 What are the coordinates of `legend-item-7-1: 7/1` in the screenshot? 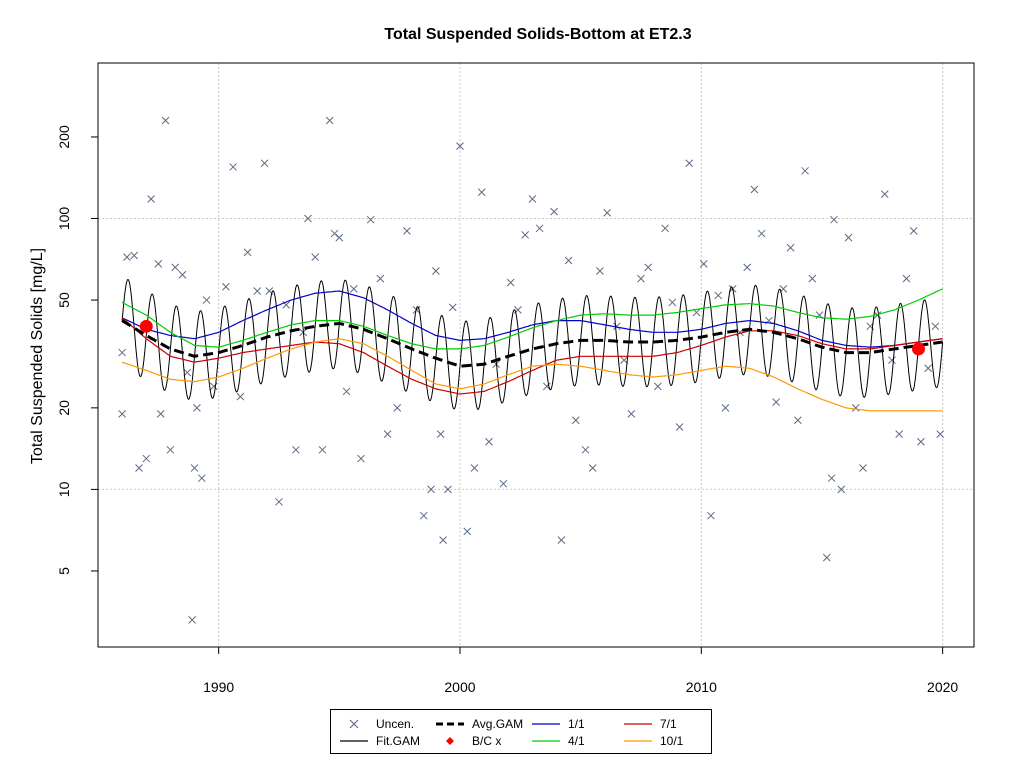 It's located at (649, 724).